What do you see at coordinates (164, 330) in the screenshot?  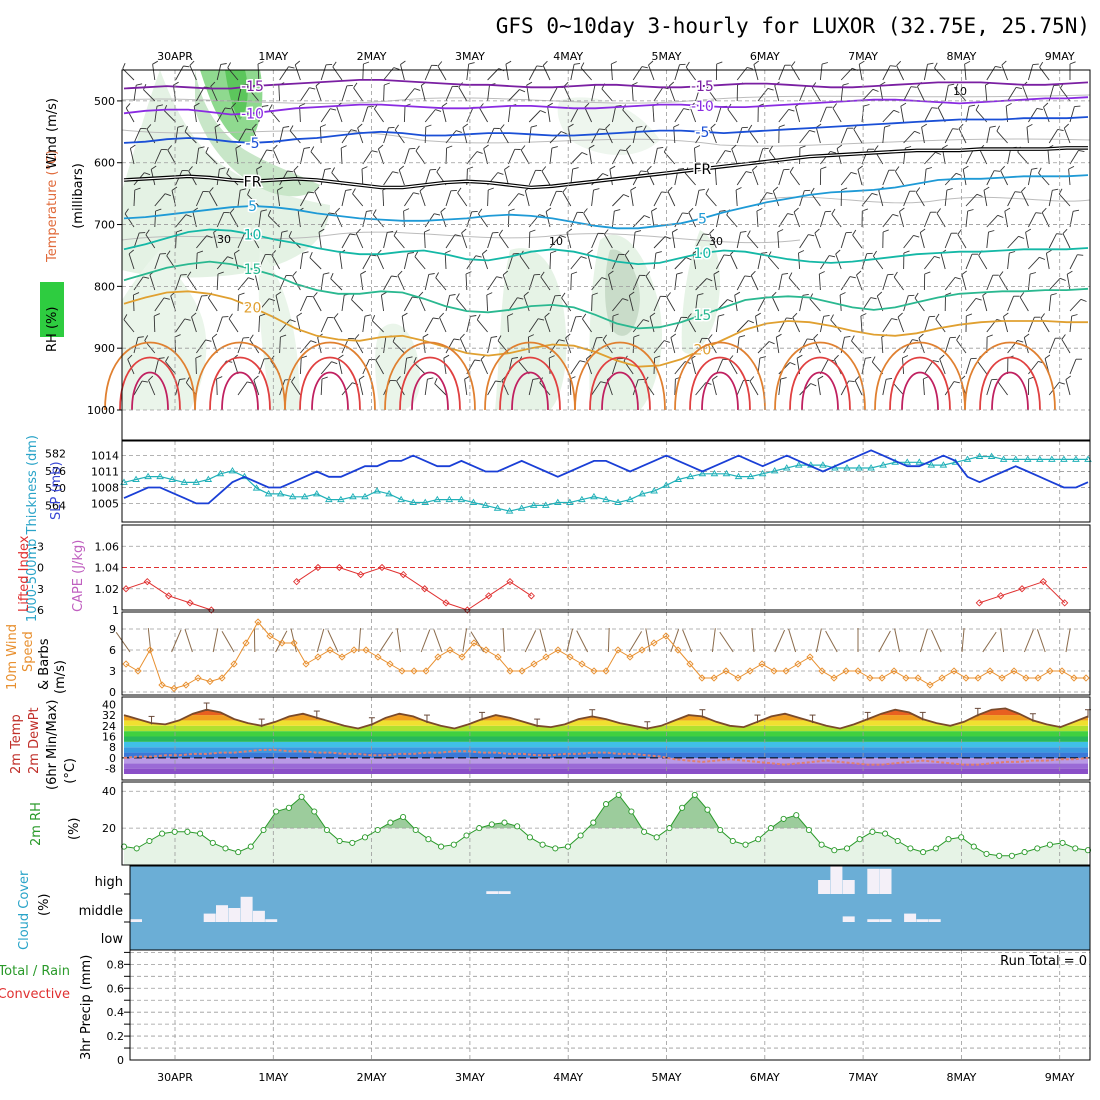 I see `rh-shading-region` at bounding box center [164, 330].